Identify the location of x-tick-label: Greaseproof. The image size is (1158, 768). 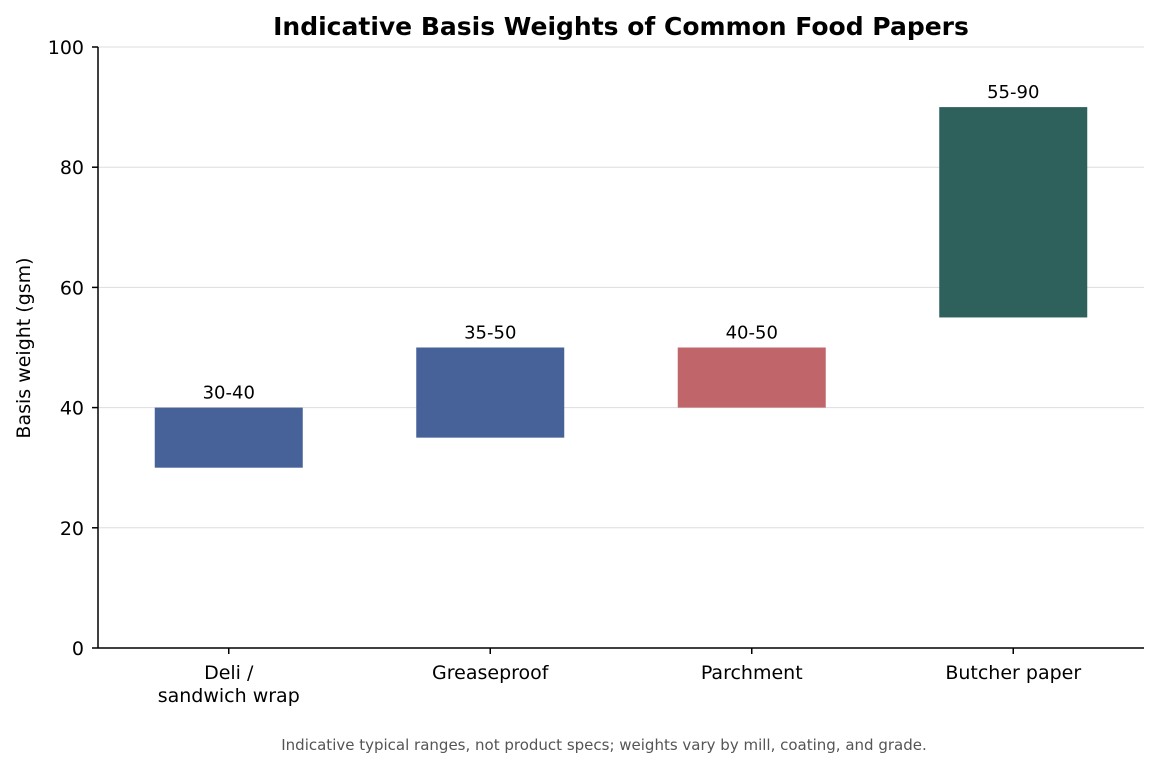
(491, 673).